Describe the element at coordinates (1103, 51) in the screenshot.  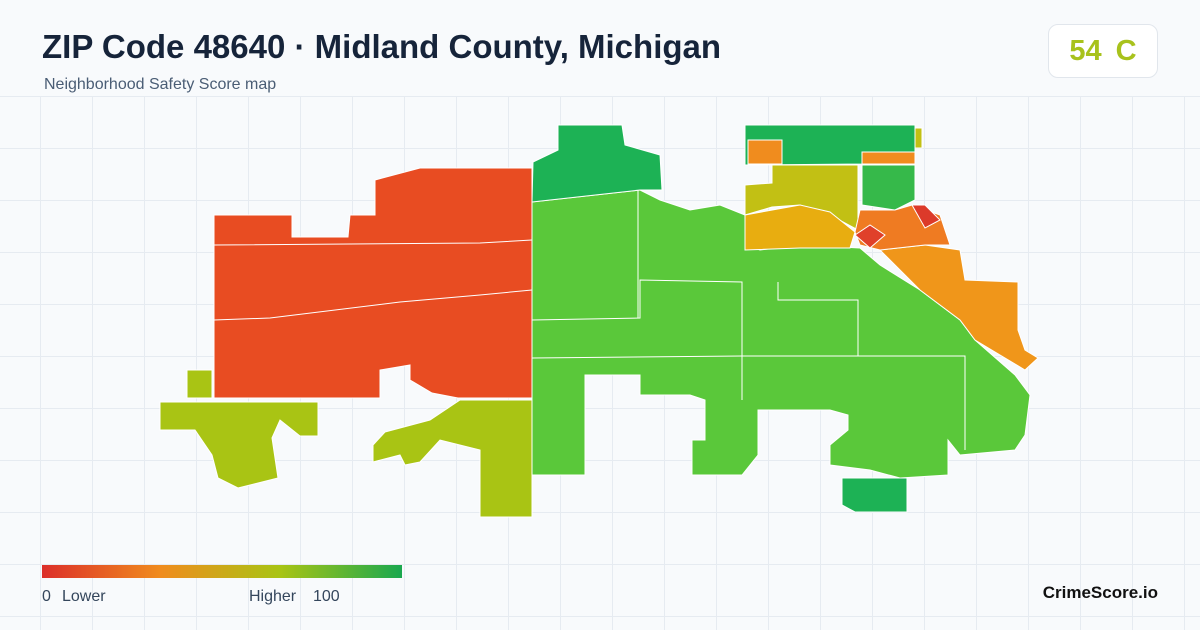
I see `score-badge: 54 C` at that location.